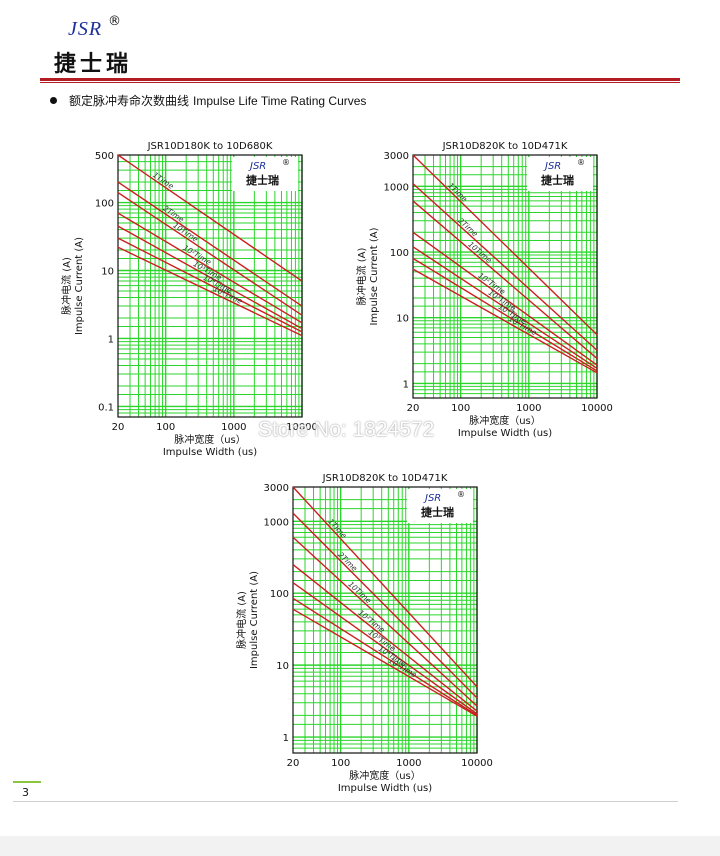 Image resolution: width=720 pixels, height=856 pixels. I want to click on chart-title: JSR10D180K to 10D680K, so click(210, 146).